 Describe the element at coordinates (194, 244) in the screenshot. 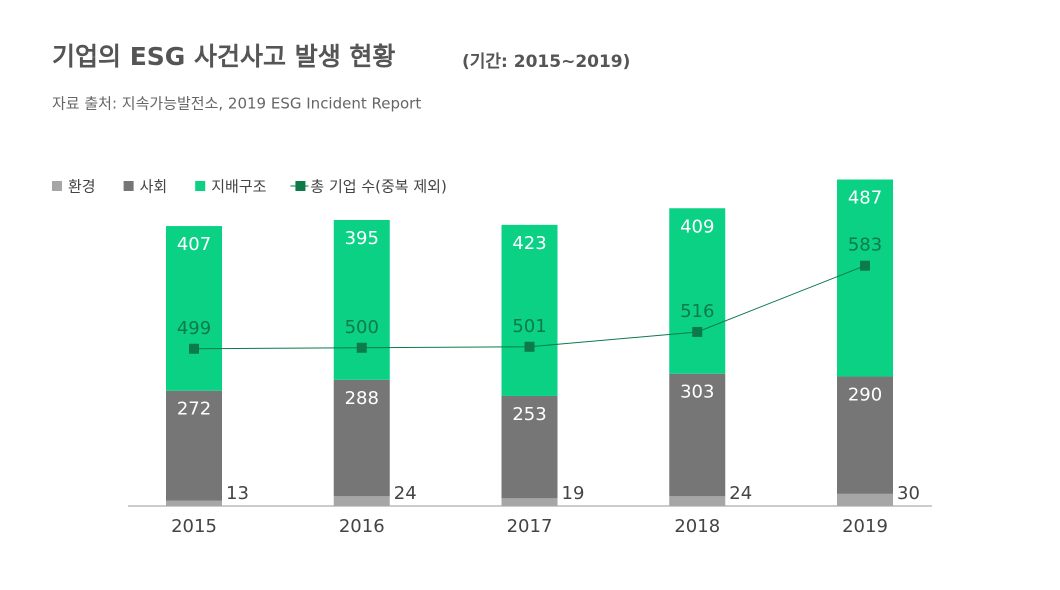

I see `value-label: 407` at that location.